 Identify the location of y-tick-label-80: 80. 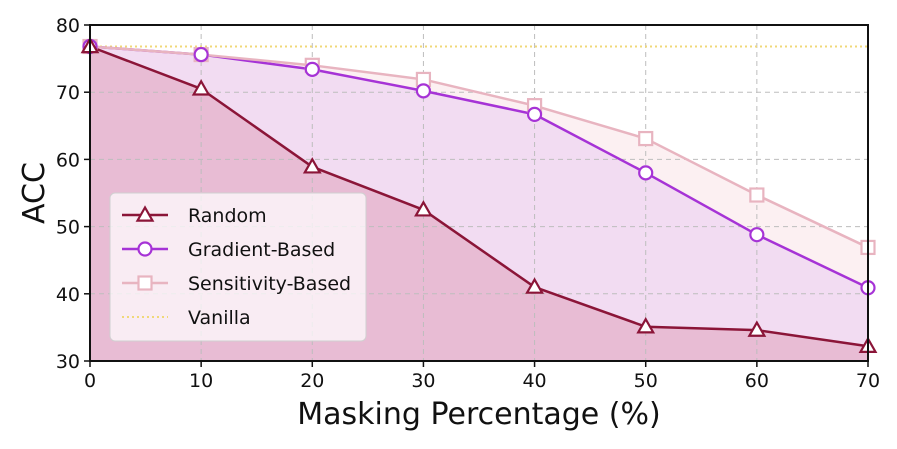
(68, 26).